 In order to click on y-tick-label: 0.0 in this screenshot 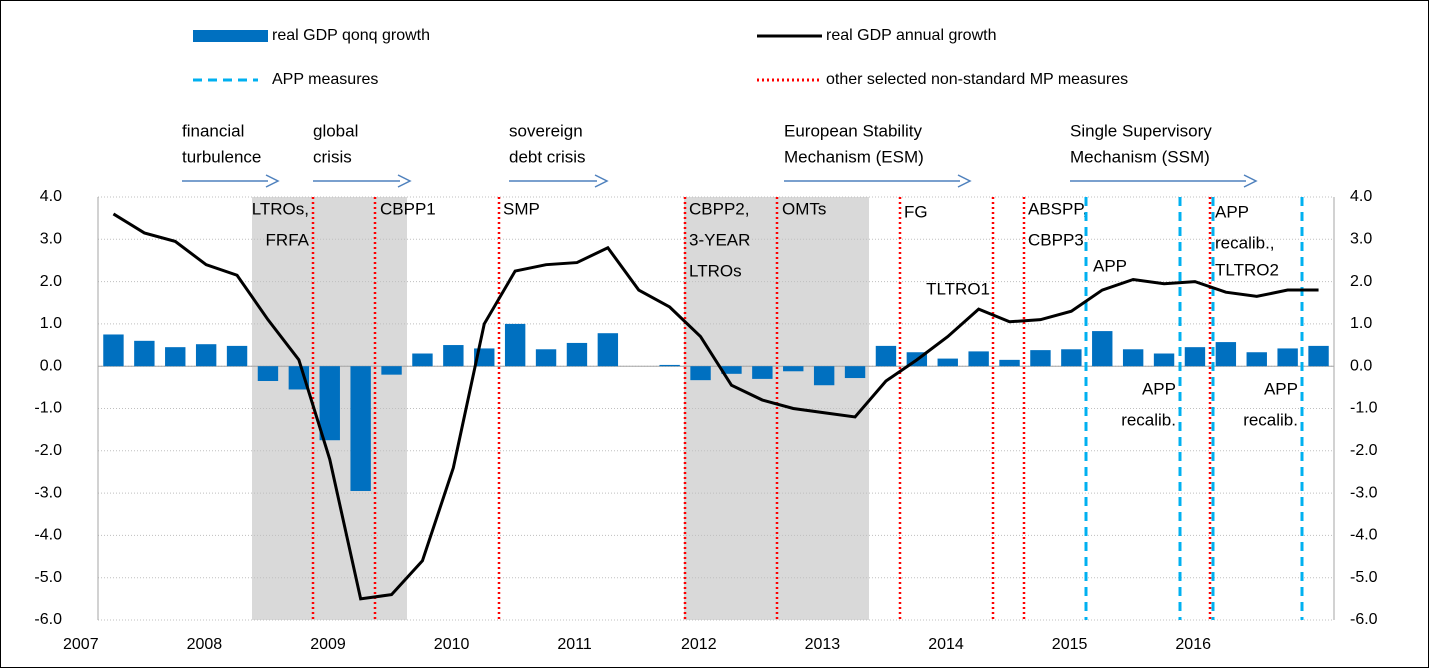, I will do `click(51, 365)`.